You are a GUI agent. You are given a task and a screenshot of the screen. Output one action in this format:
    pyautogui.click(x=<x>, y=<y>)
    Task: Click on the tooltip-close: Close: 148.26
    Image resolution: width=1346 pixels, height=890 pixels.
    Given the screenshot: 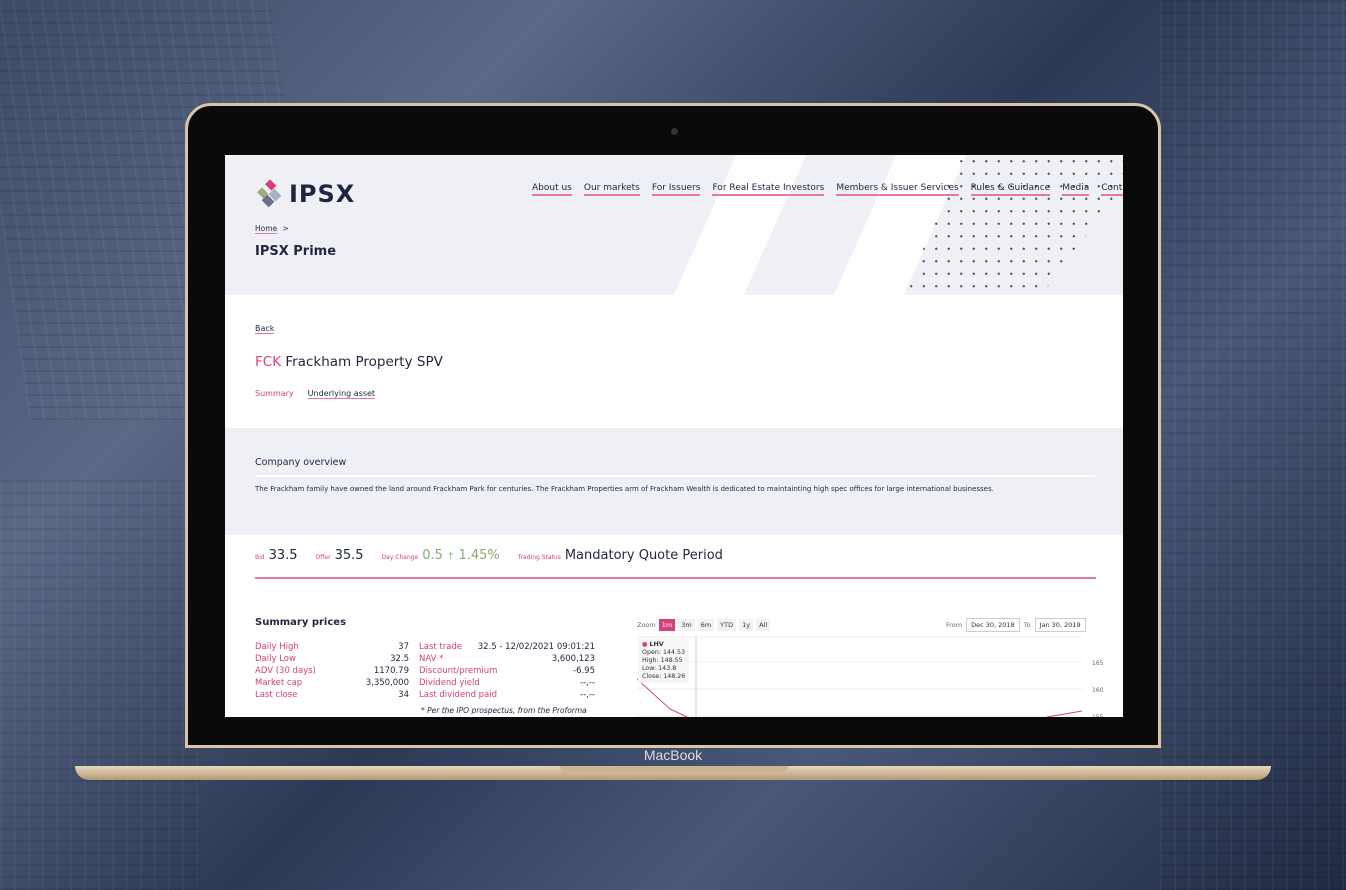 What is the action you would take?
    pyautogui.click(x=664, y=676)
    